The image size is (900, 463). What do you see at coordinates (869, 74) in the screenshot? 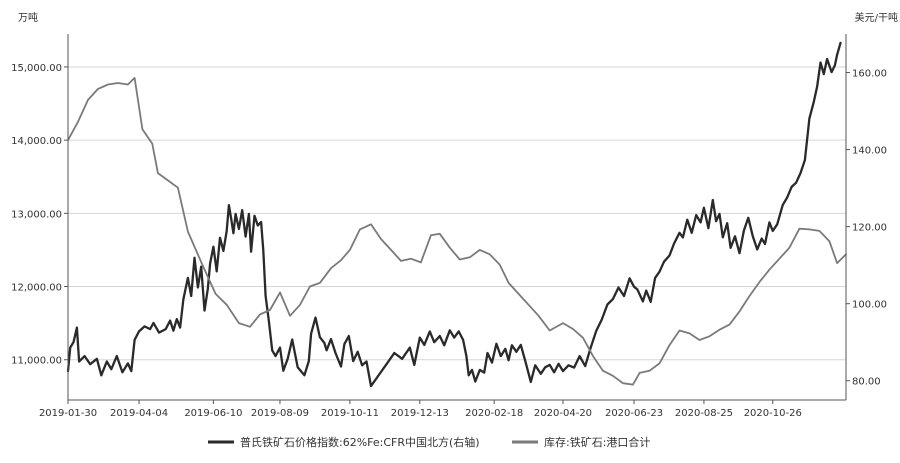
I see `right-tick-label: 160.00` at bounding box center [869, 74].